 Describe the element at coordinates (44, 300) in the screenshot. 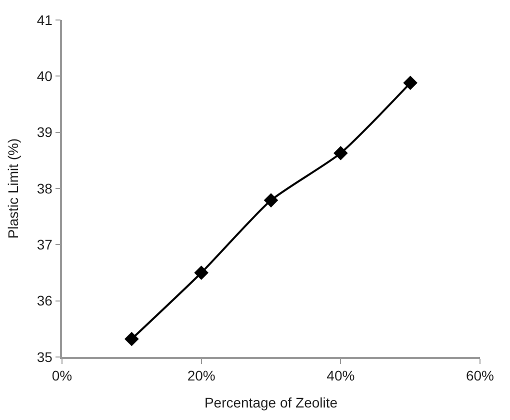

I see `y-tick-label: 36` at that location.